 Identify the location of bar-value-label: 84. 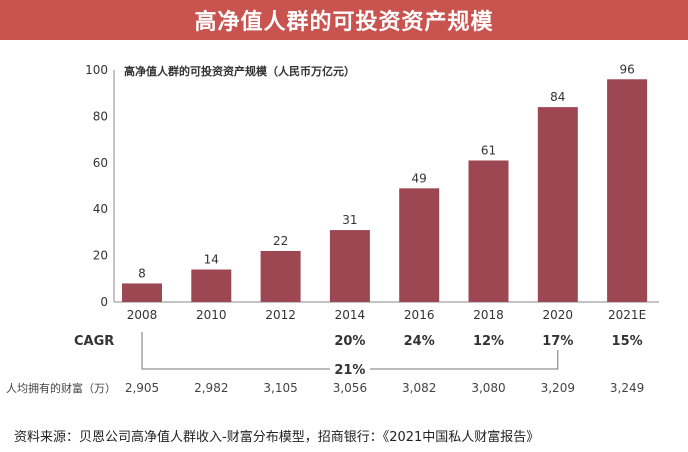
(557, 97).